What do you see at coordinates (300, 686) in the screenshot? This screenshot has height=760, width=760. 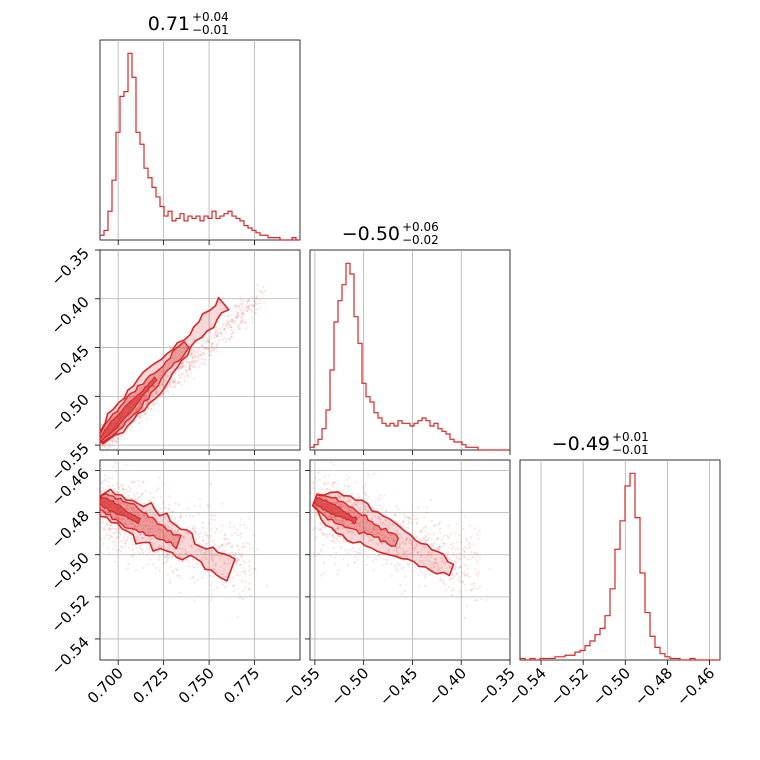 I see `x-tick-label: −0.55` at bounding box center [300, 686].